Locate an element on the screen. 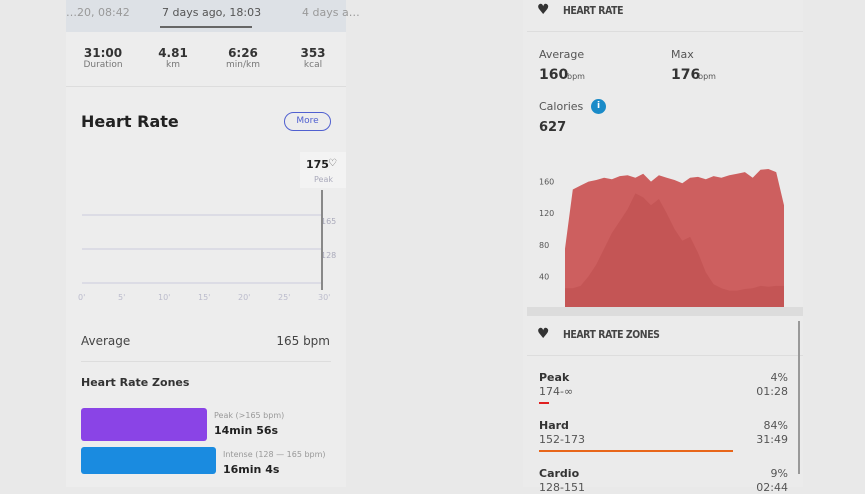 This screenshot has width=865, height=494. peak-value: 175 is located at coordinates (317, 164).